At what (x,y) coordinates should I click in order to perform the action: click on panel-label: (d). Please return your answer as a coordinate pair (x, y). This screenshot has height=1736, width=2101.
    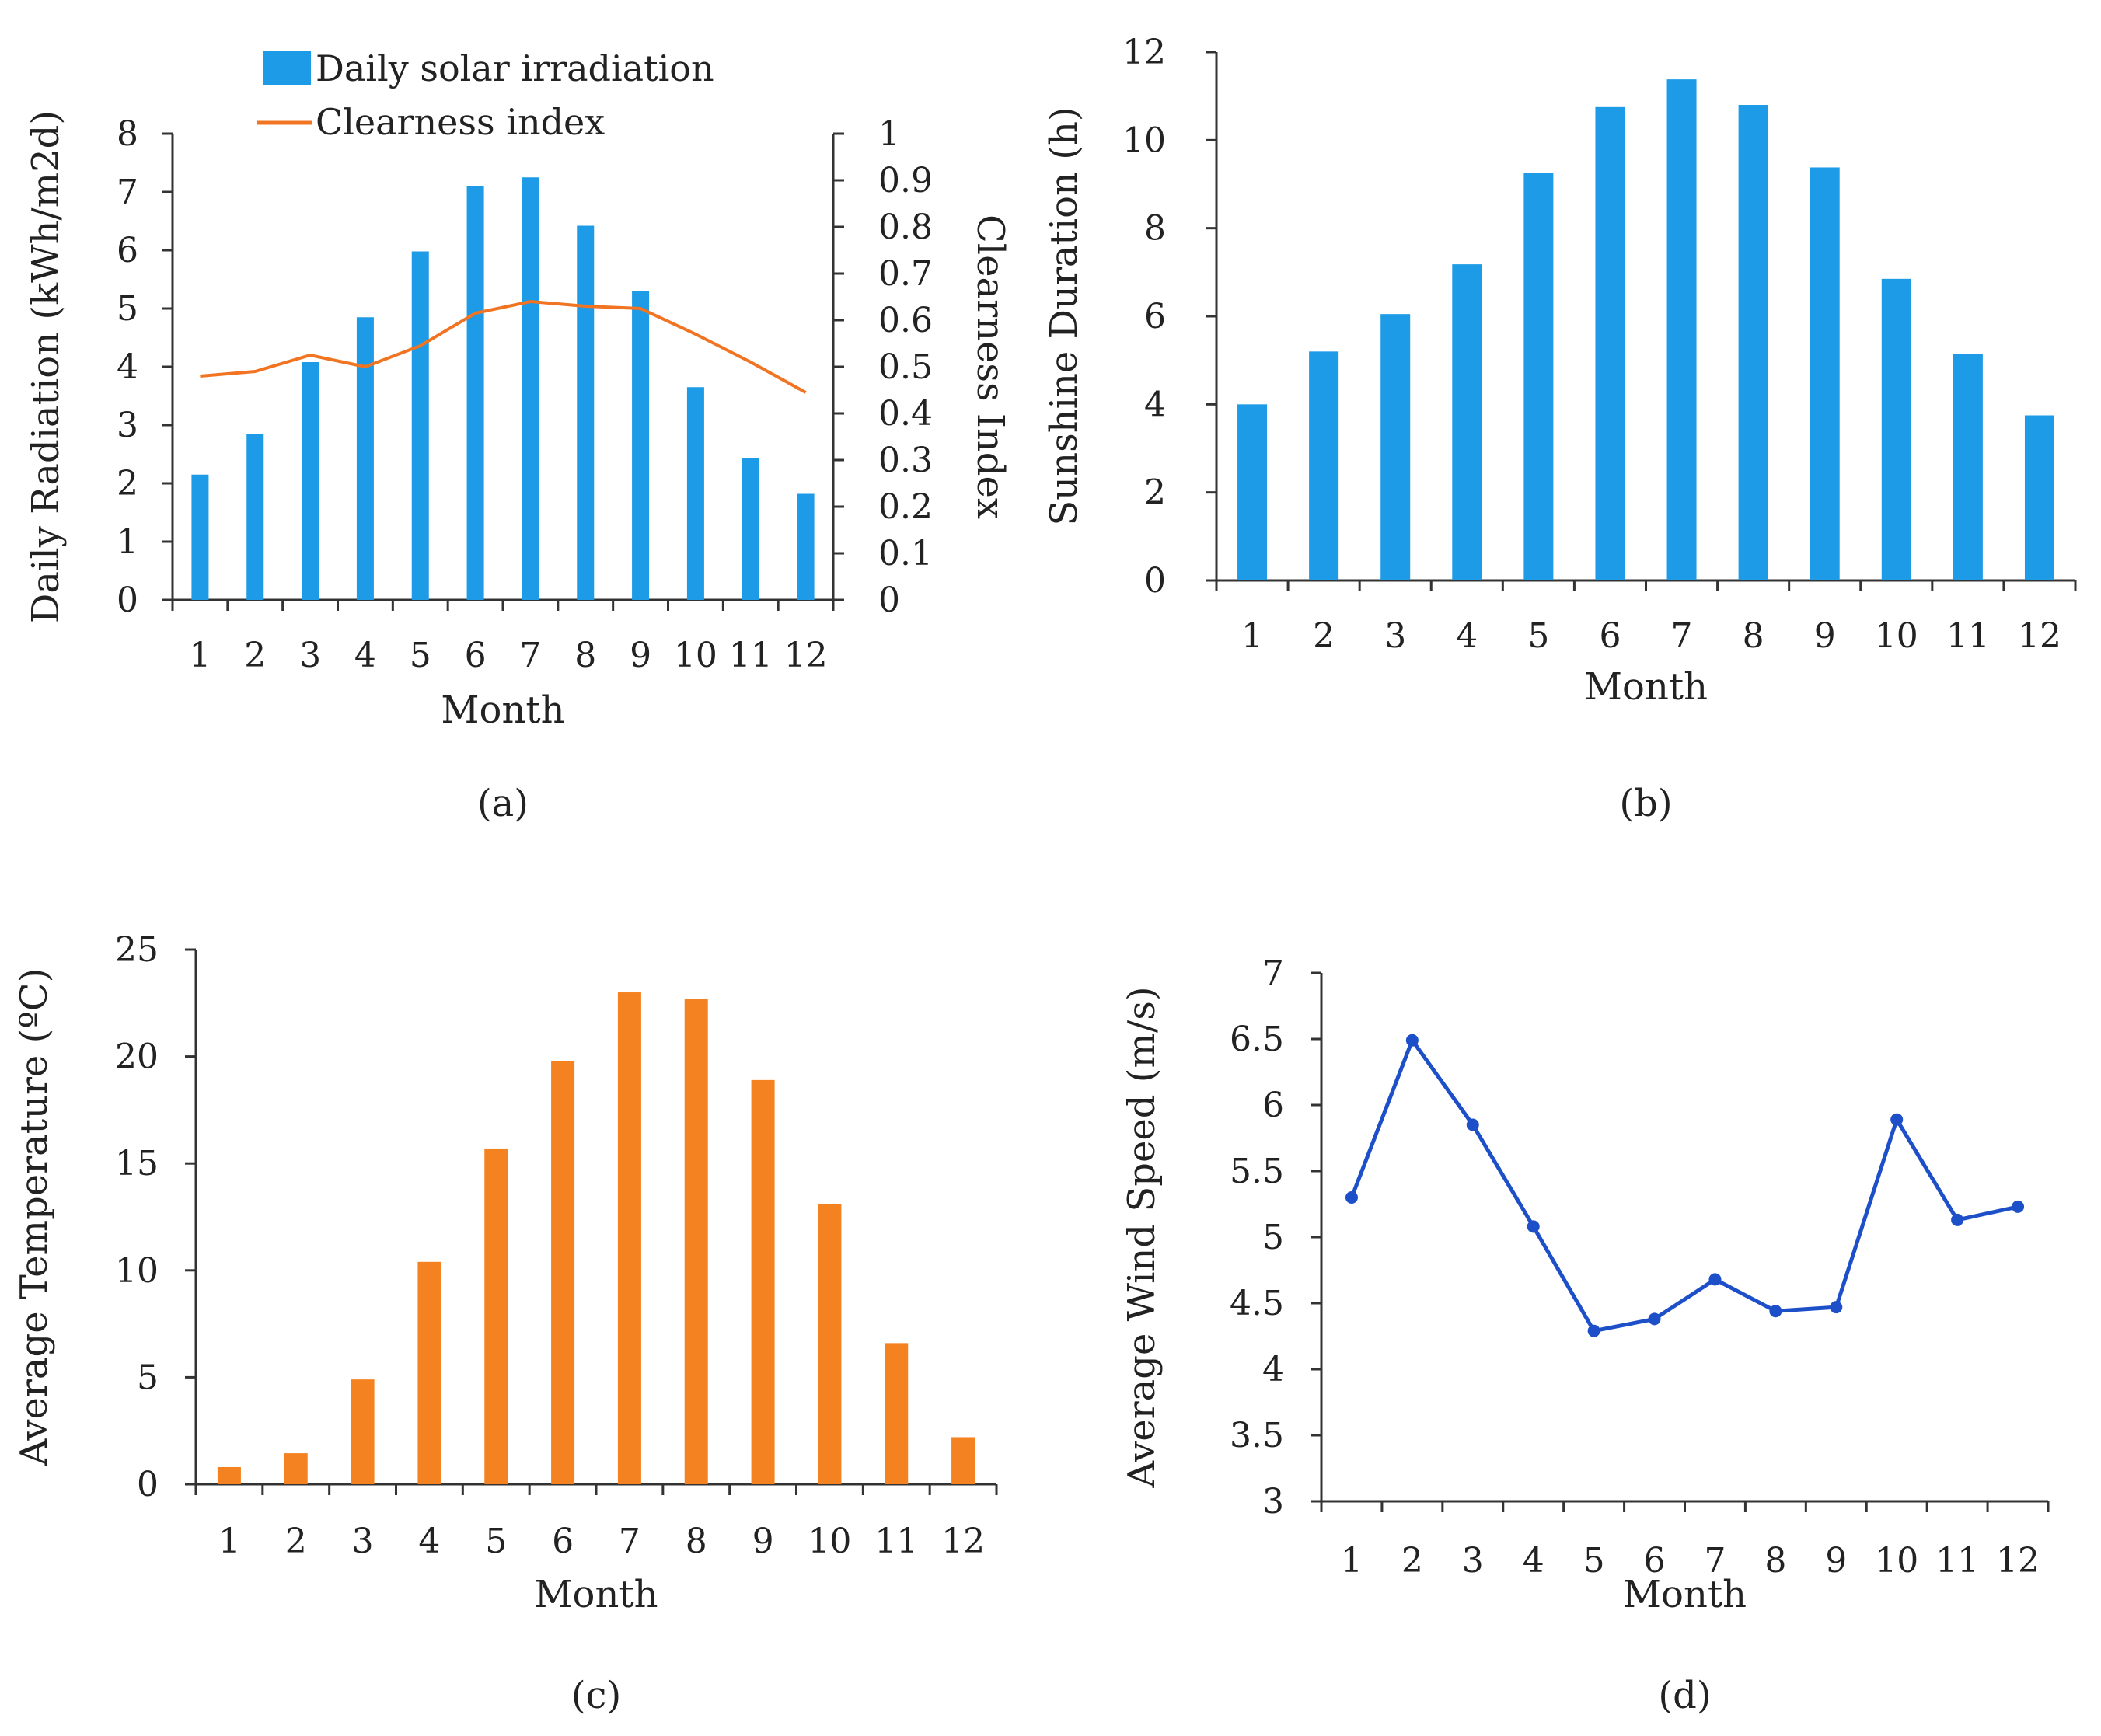
    Looking at the image, I should click on (1684, 1695).